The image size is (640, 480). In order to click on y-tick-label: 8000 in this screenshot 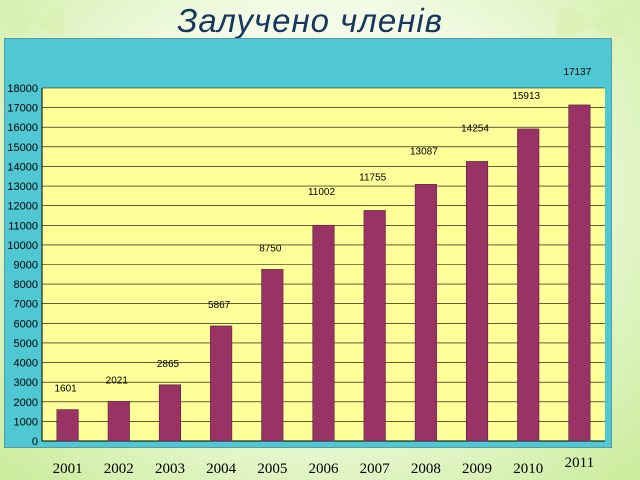, I will do `click(26, 285)`.